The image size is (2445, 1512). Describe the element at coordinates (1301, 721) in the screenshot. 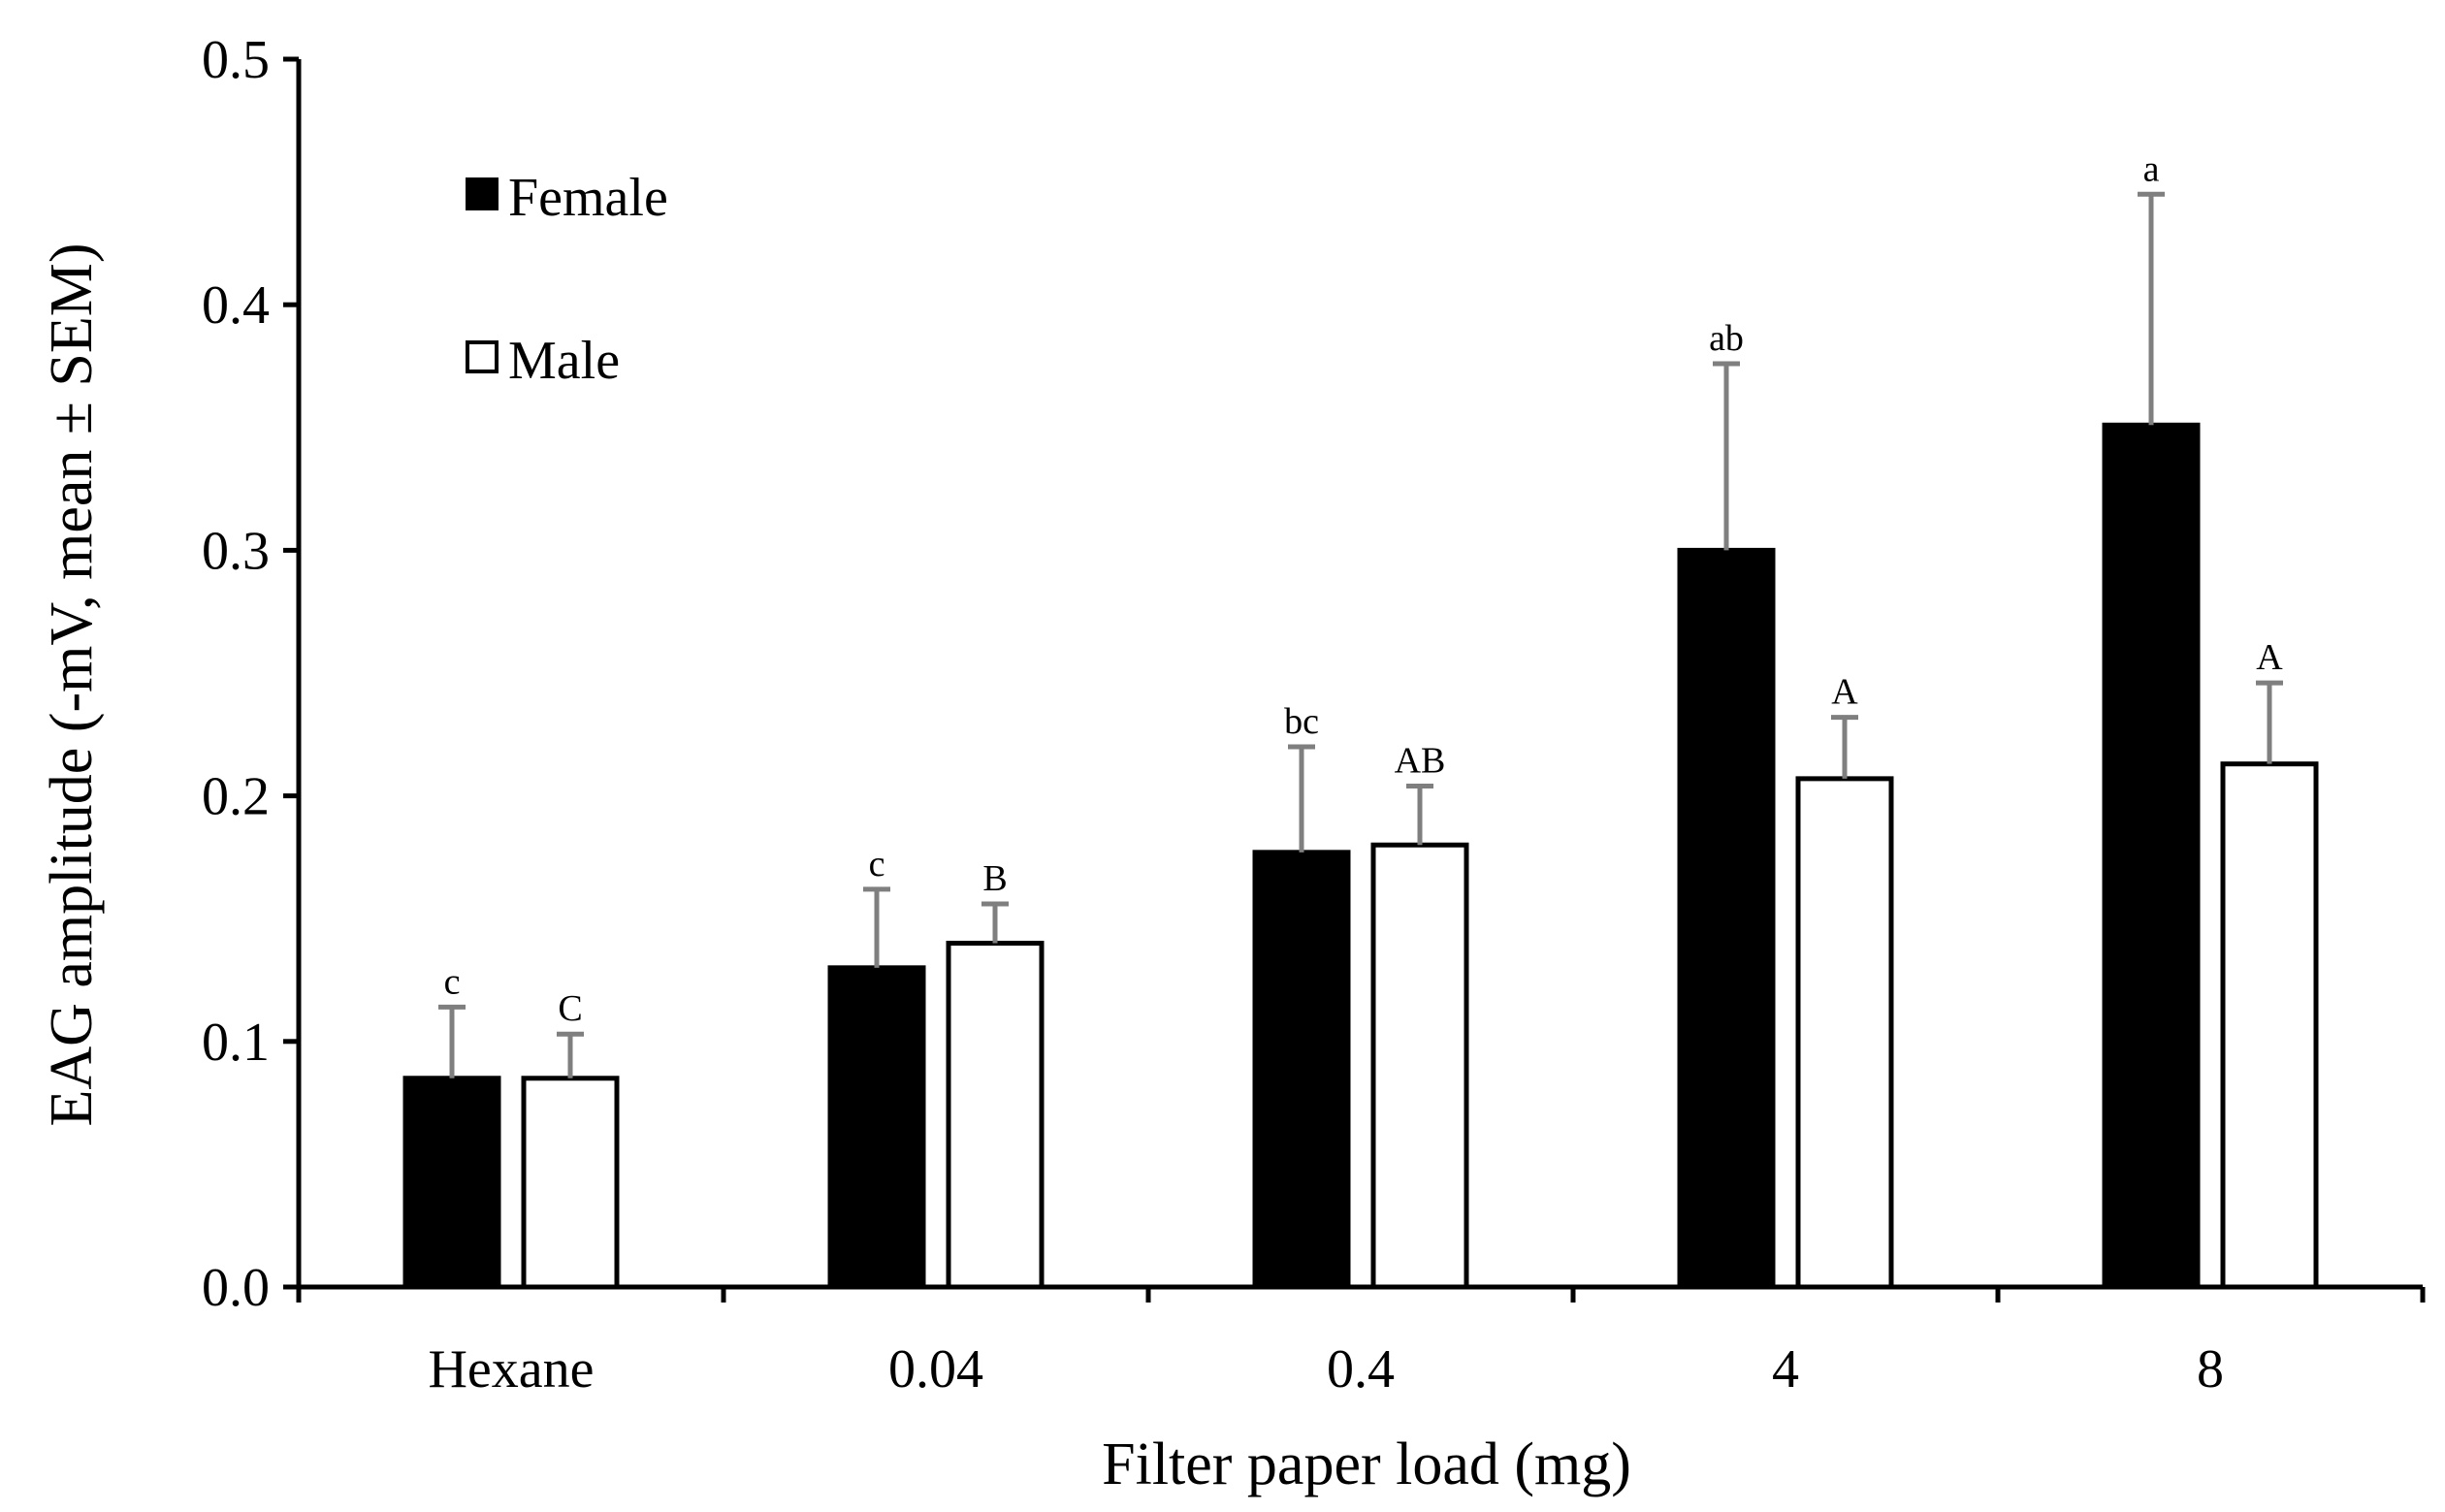

I see `significance-label: bc` at that location.